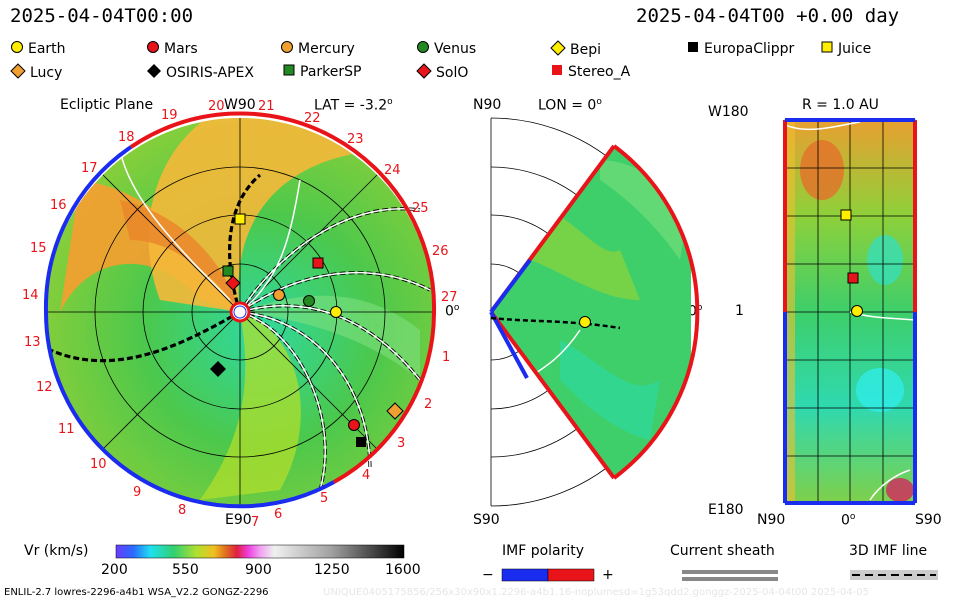 The image size is (960, 600). What do you see at coordinates (726, 510) in the screenshot?
I see `radial-bottom-left: E180` at bounding box center [726, 510].